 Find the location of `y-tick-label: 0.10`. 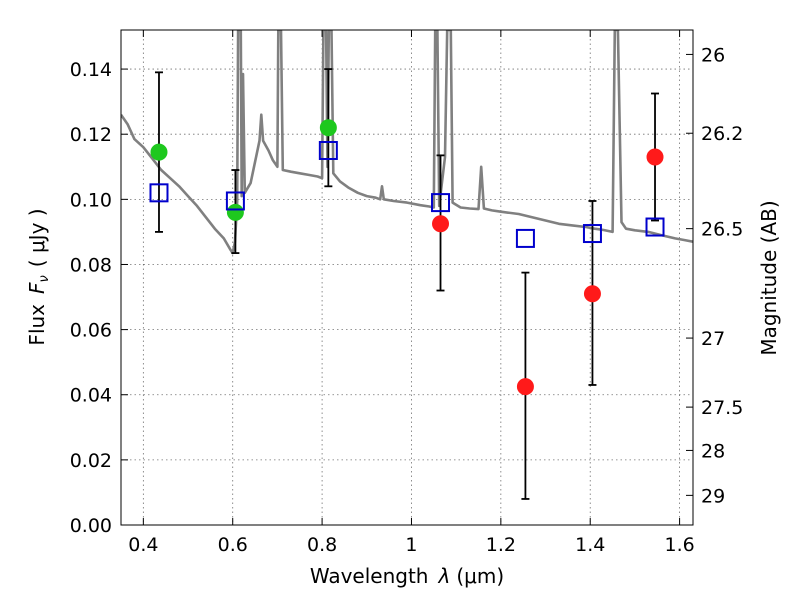

y-tick-label: 0.10 is located at coordinates (91, 200).